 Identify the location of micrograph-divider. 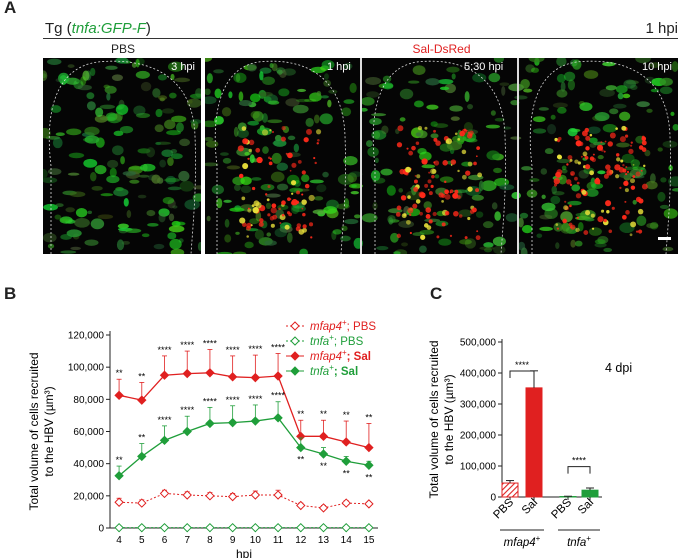
(361, 156).